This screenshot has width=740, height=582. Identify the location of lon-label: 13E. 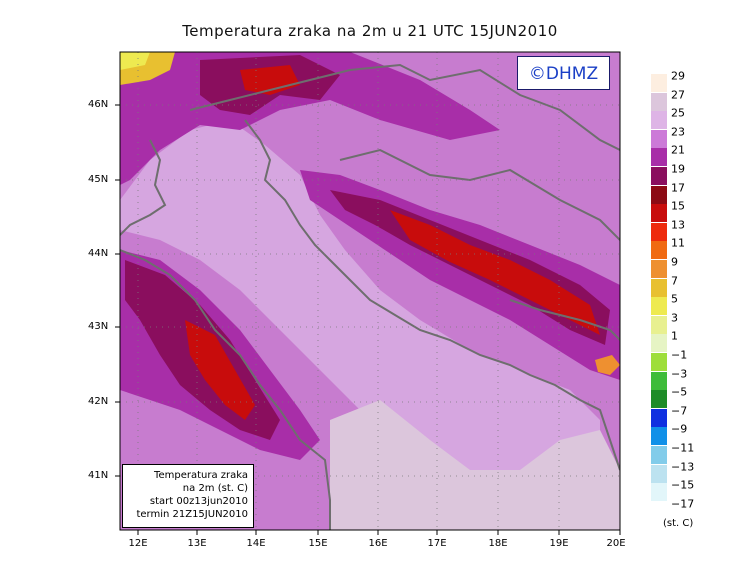
(197, 543).